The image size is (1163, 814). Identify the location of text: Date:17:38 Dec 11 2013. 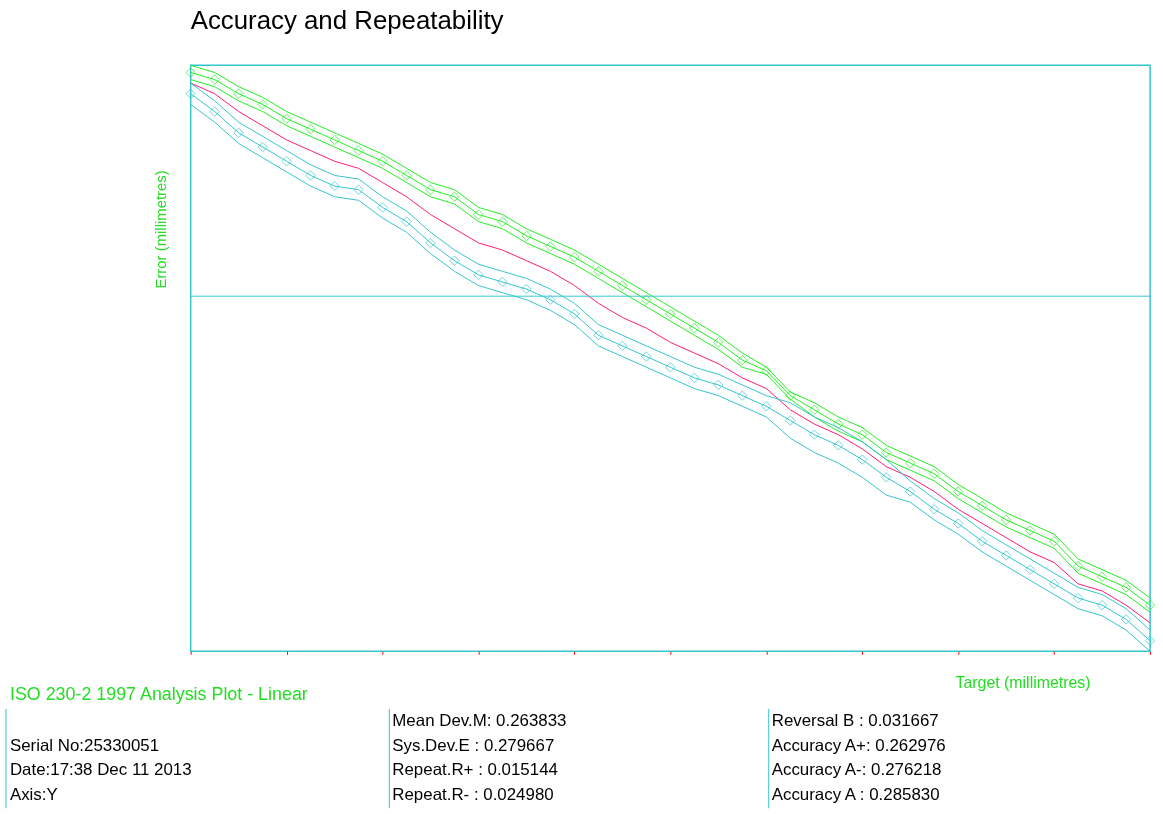
(100, 770).